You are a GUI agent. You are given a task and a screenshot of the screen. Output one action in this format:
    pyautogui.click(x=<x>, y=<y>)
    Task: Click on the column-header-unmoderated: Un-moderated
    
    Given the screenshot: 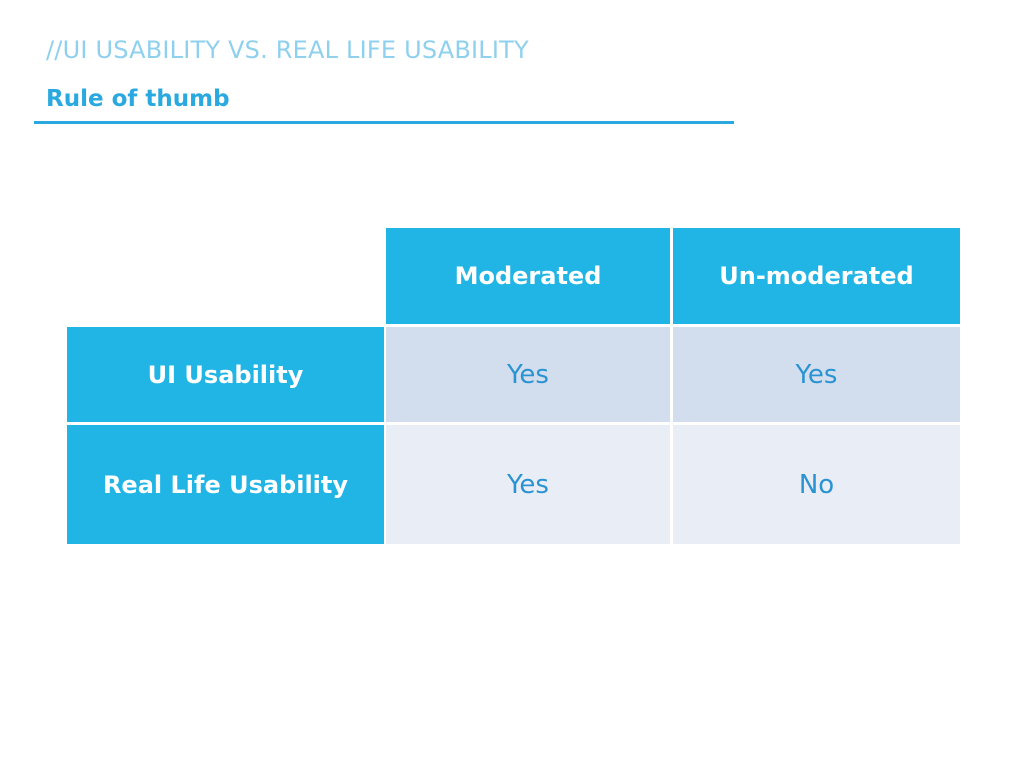 What is the action you would take?
    pyautogui.click(x=816, y=276)
    